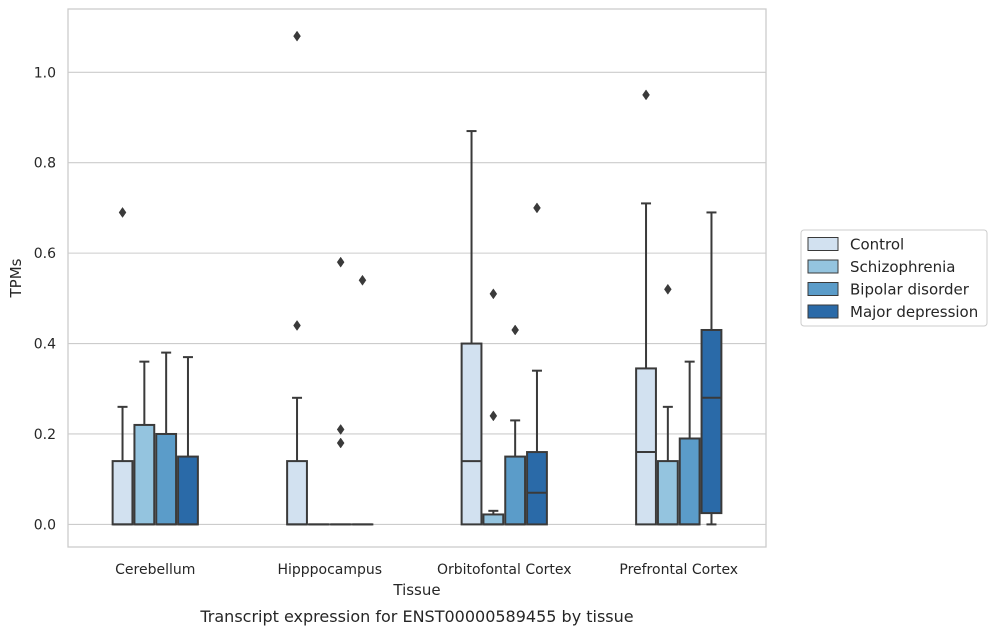 The width and height of the screenshot is (997, 634). I want to click on x-axis-label: Tissue, so click(416, 590).